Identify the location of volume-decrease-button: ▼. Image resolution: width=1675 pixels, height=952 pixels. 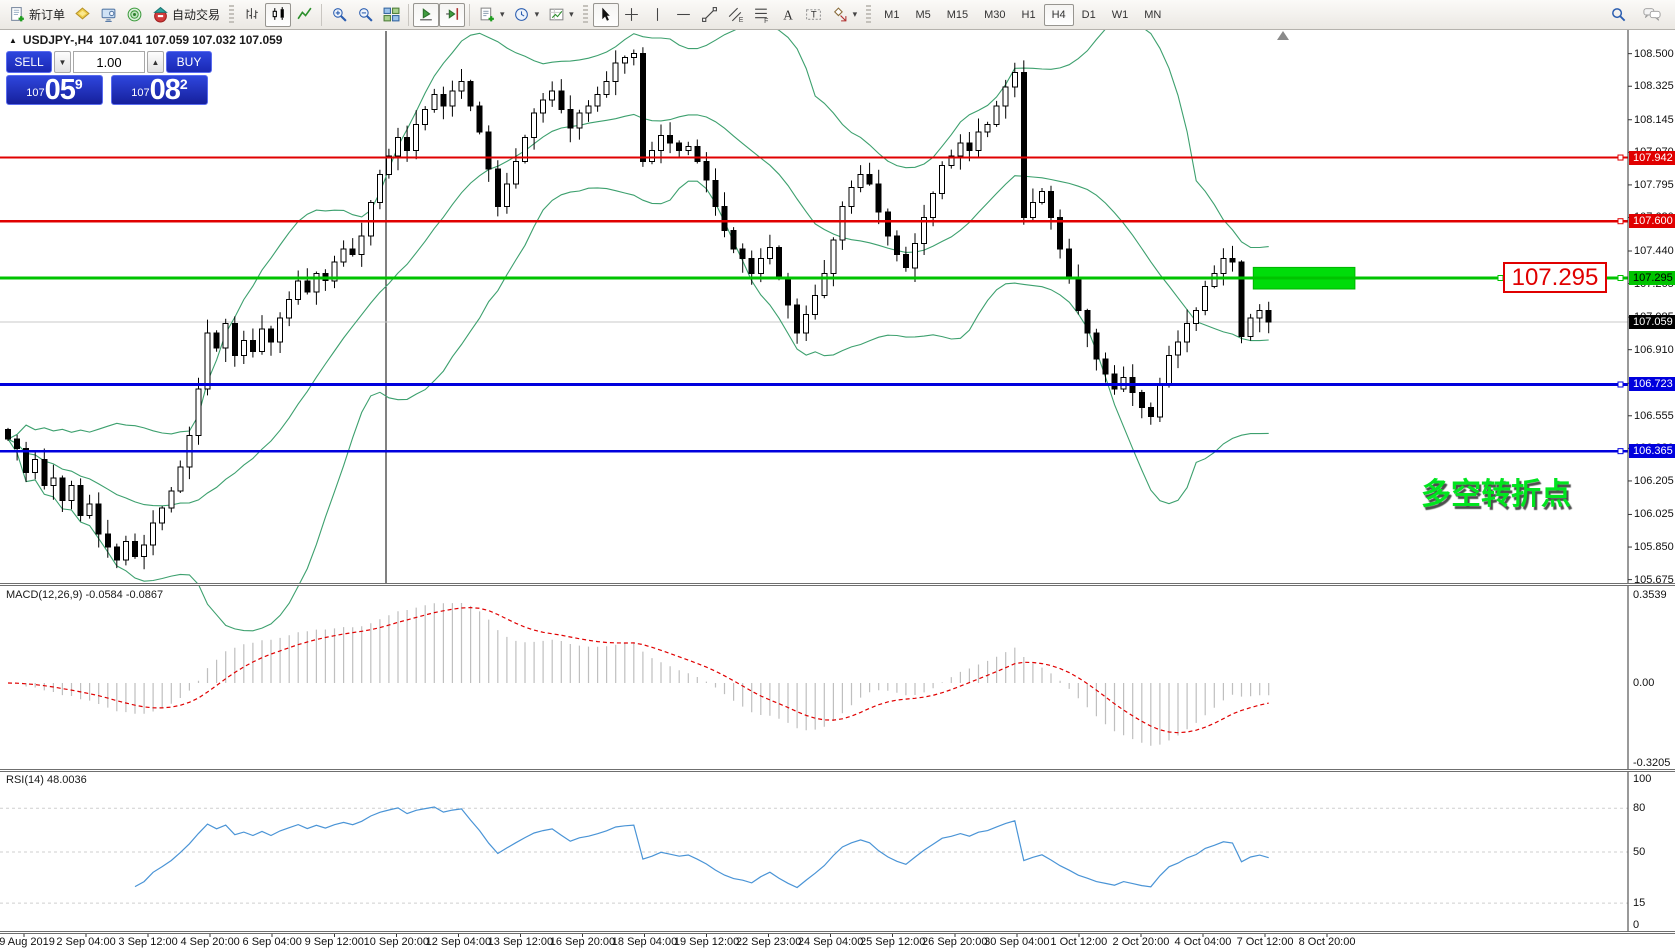
(62, 62).